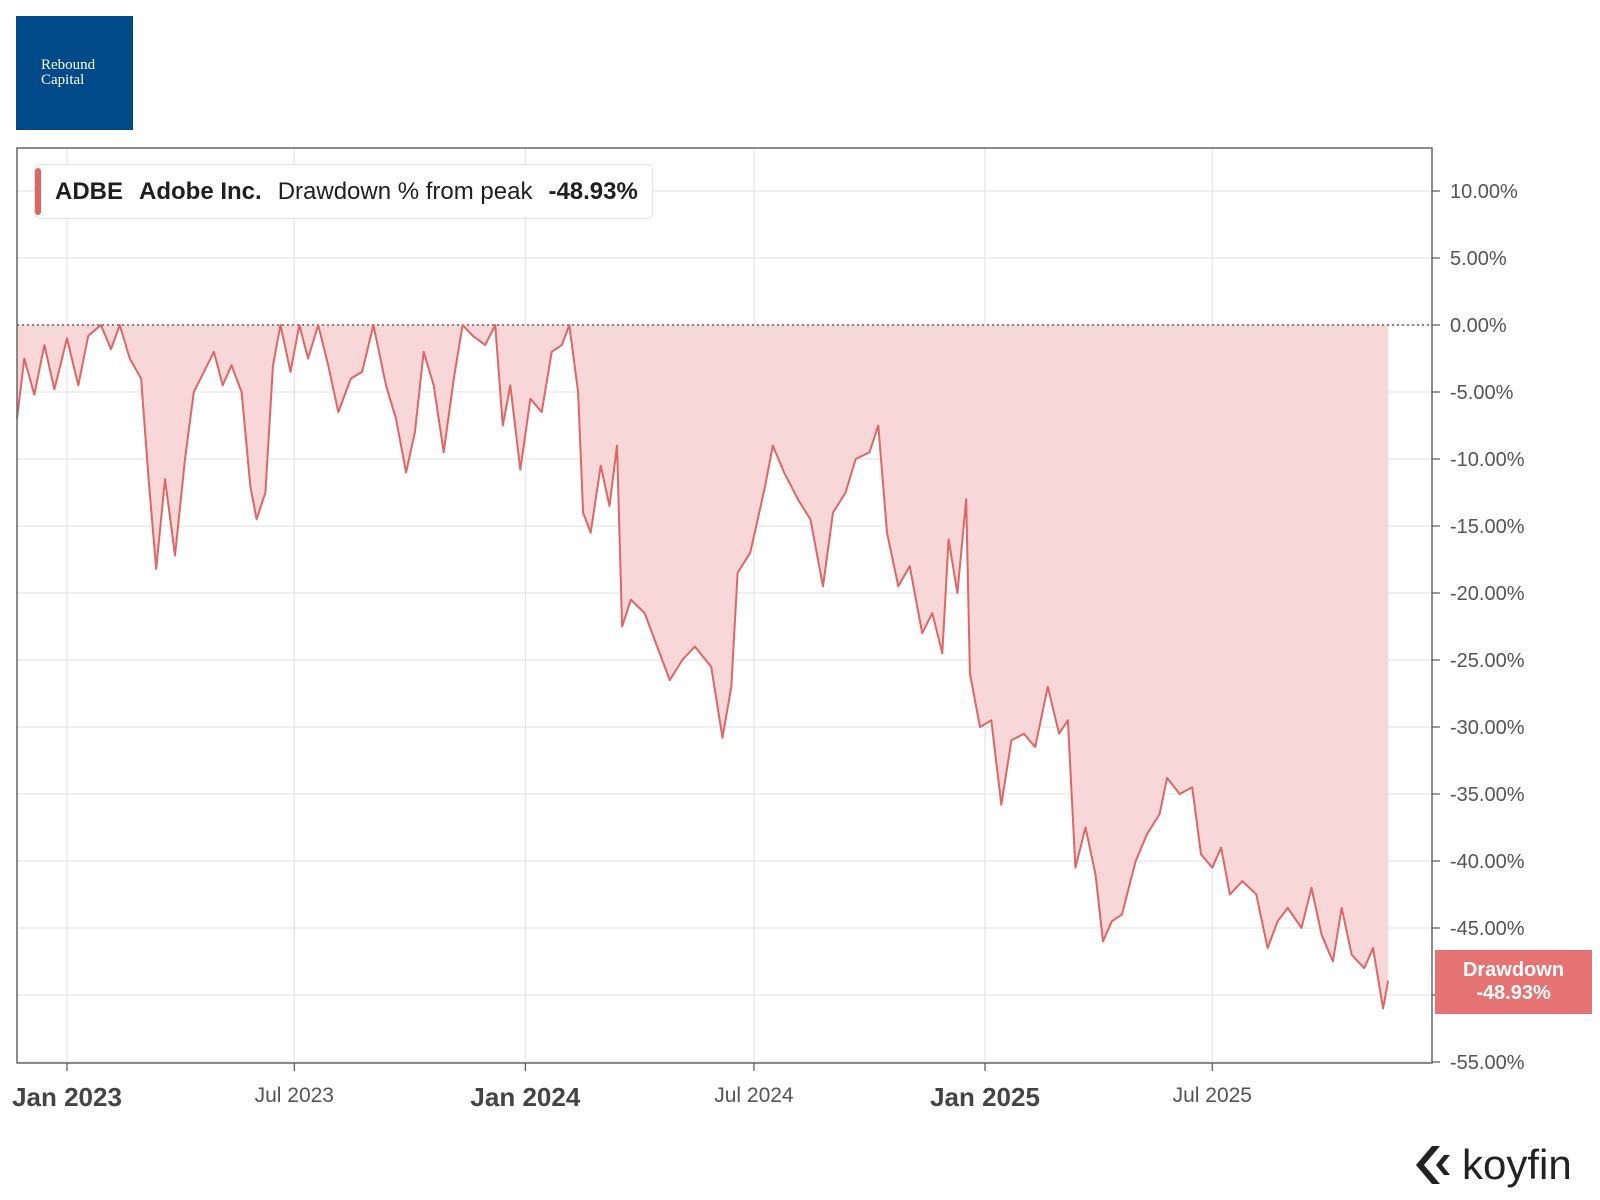 The width and height of the screenshot is (1600, 1200). I want to click on legend-value: -48.93%, so click(593, 191).